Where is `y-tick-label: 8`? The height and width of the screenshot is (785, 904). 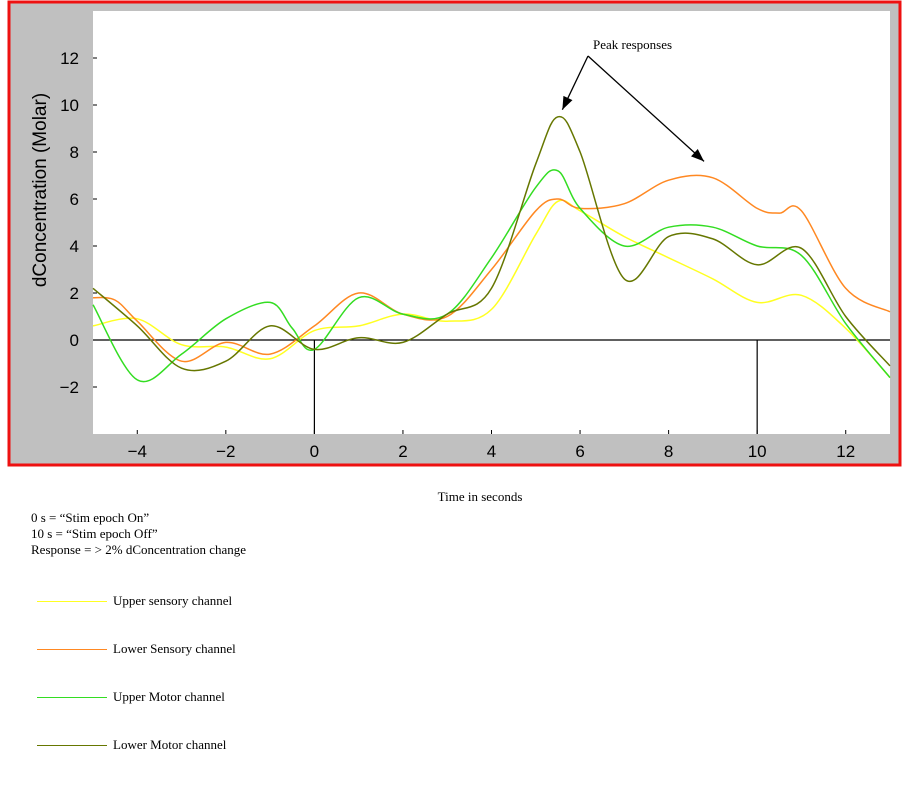
y-tick-label: 8 is located at coordinates (74, 152).